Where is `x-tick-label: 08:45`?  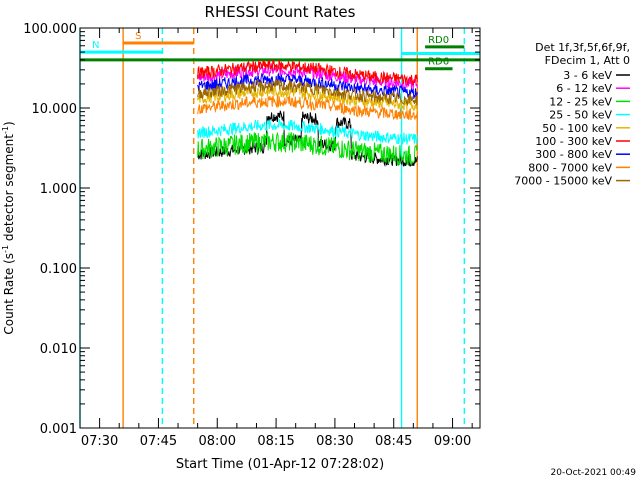 x-tick-label: 08:45 is located at coordinates (393, 441).